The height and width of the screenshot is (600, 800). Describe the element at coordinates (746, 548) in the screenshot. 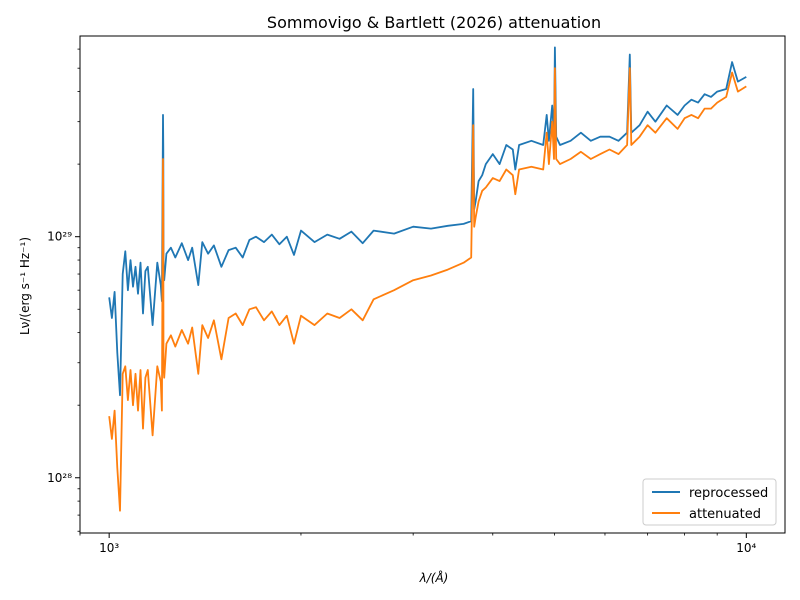

I see `x-tick-label: 10⁴` at that location.